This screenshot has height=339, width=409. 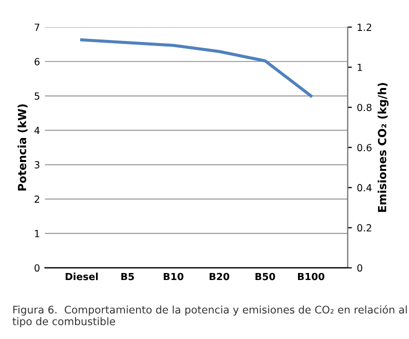 I want to click on y-tick-label: 7, so click(x=37, y=27).